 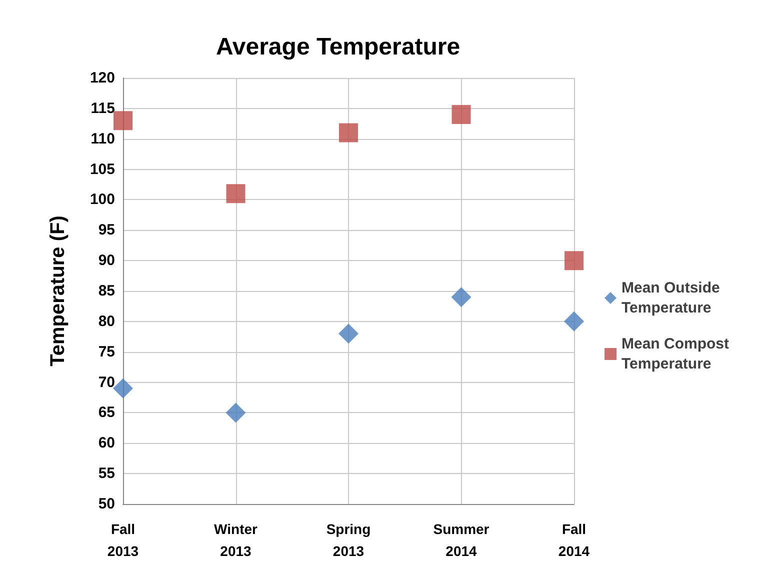 I want to click on y-tick-label: 60, so click(x=106, y=443).